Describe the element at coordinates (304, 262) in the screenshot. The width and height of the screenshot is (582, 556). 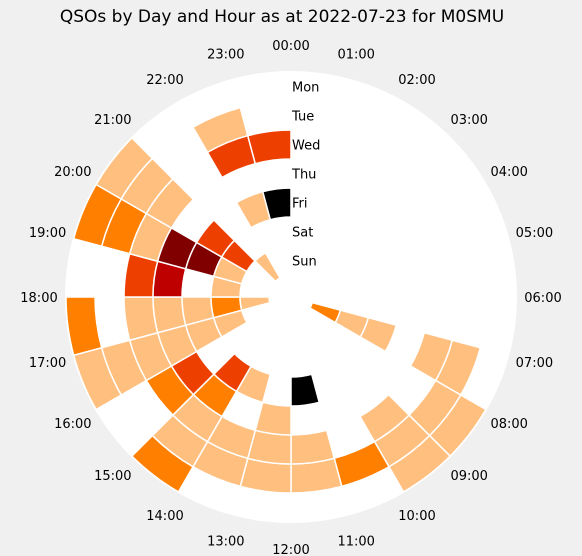
I see `day-label-sun: Sun` at that location.